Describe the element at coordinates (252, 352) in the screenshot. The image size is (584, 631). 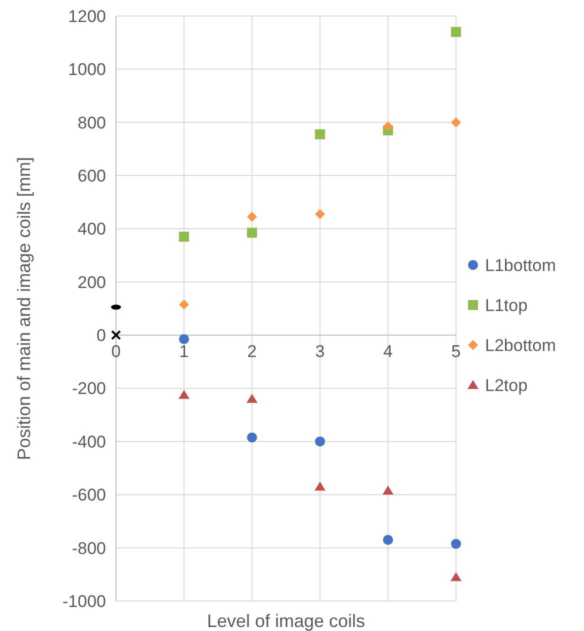
I see `x-tick-label: 2` at that location.